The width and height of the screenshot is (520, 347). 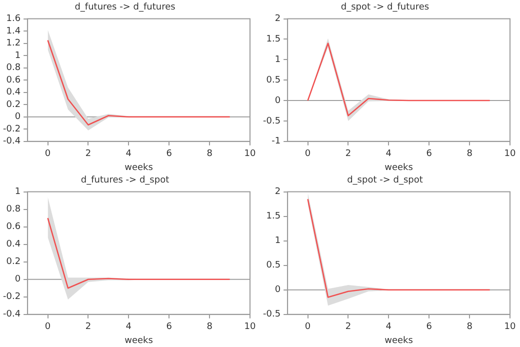 I want to click on y-tick-label: 1.4, so click(x=13, y=31).